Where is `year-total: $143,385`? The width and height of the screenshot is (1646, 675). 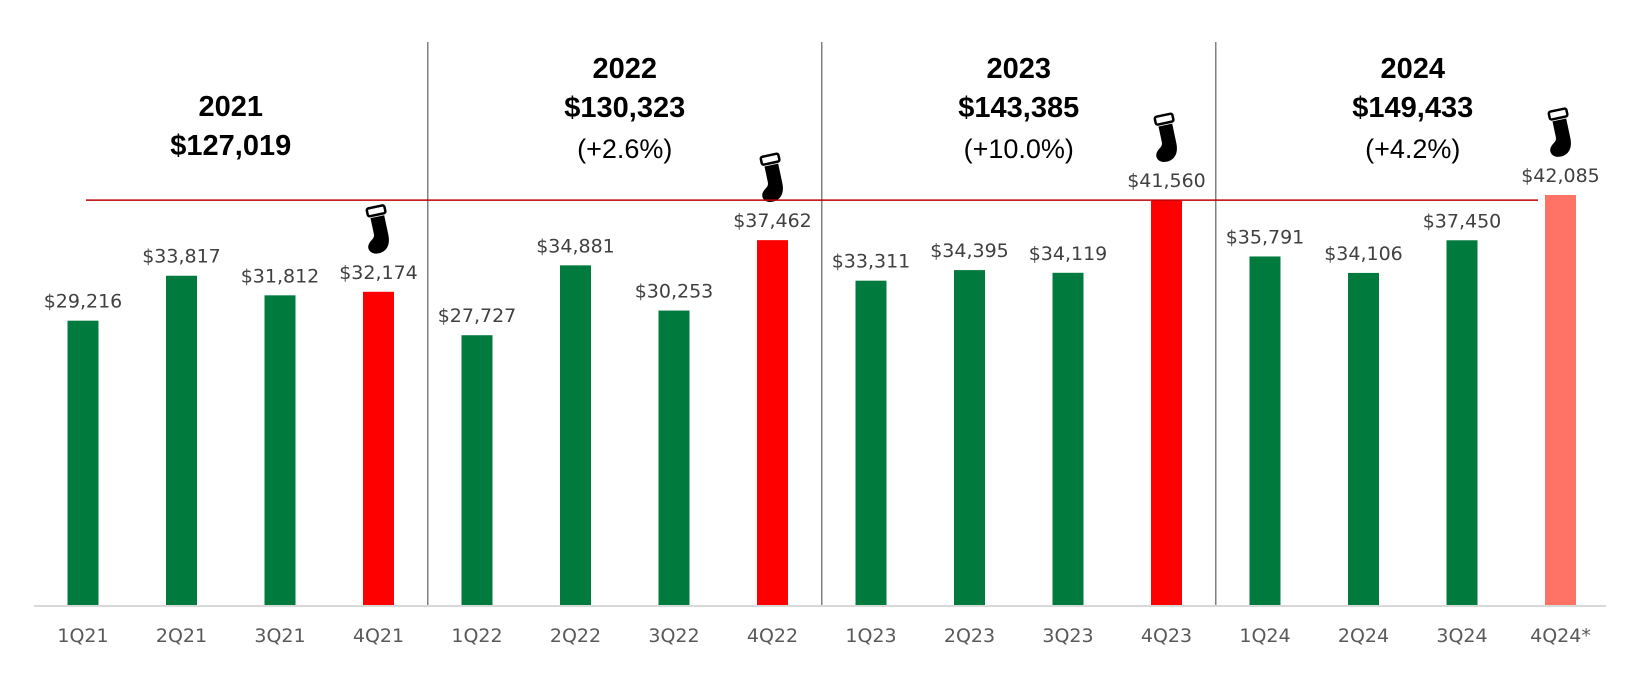
year-total: $143,385 is located at coordinates (1018, 108).